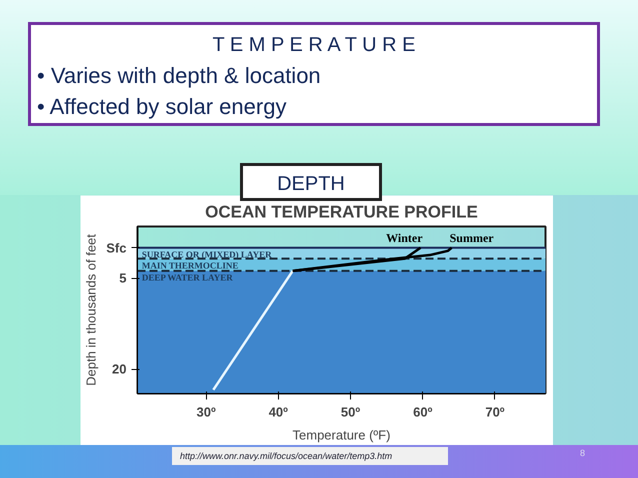  Describe the element at coordinates (341, 435) in the screenshot. I see `x-axis-title: Temperature (ºF)` at that location.